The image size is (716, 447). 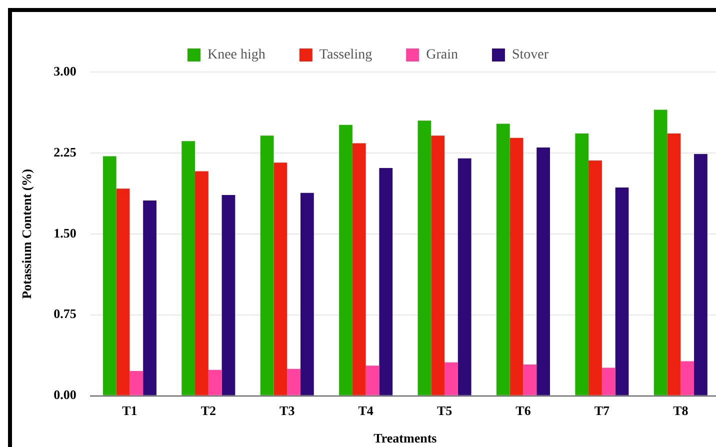 I want to click on x-tick-label: T5, so click(x=444, y=410).